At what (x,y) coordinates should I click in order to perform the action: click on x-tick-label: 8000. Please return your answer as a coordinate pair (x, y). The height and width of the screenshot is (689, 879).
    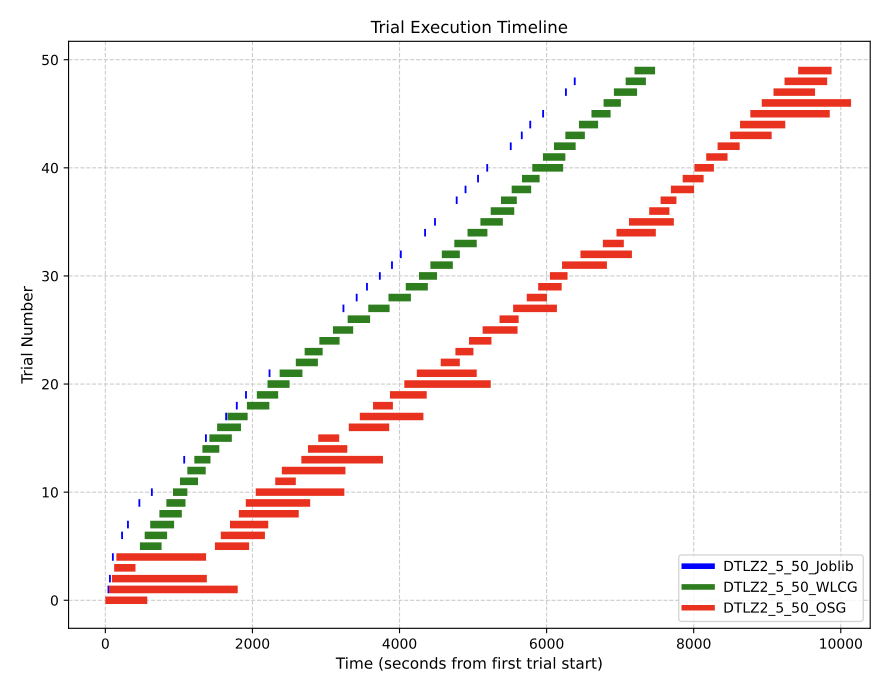
    Looking at the image, I should click on (693, 643).